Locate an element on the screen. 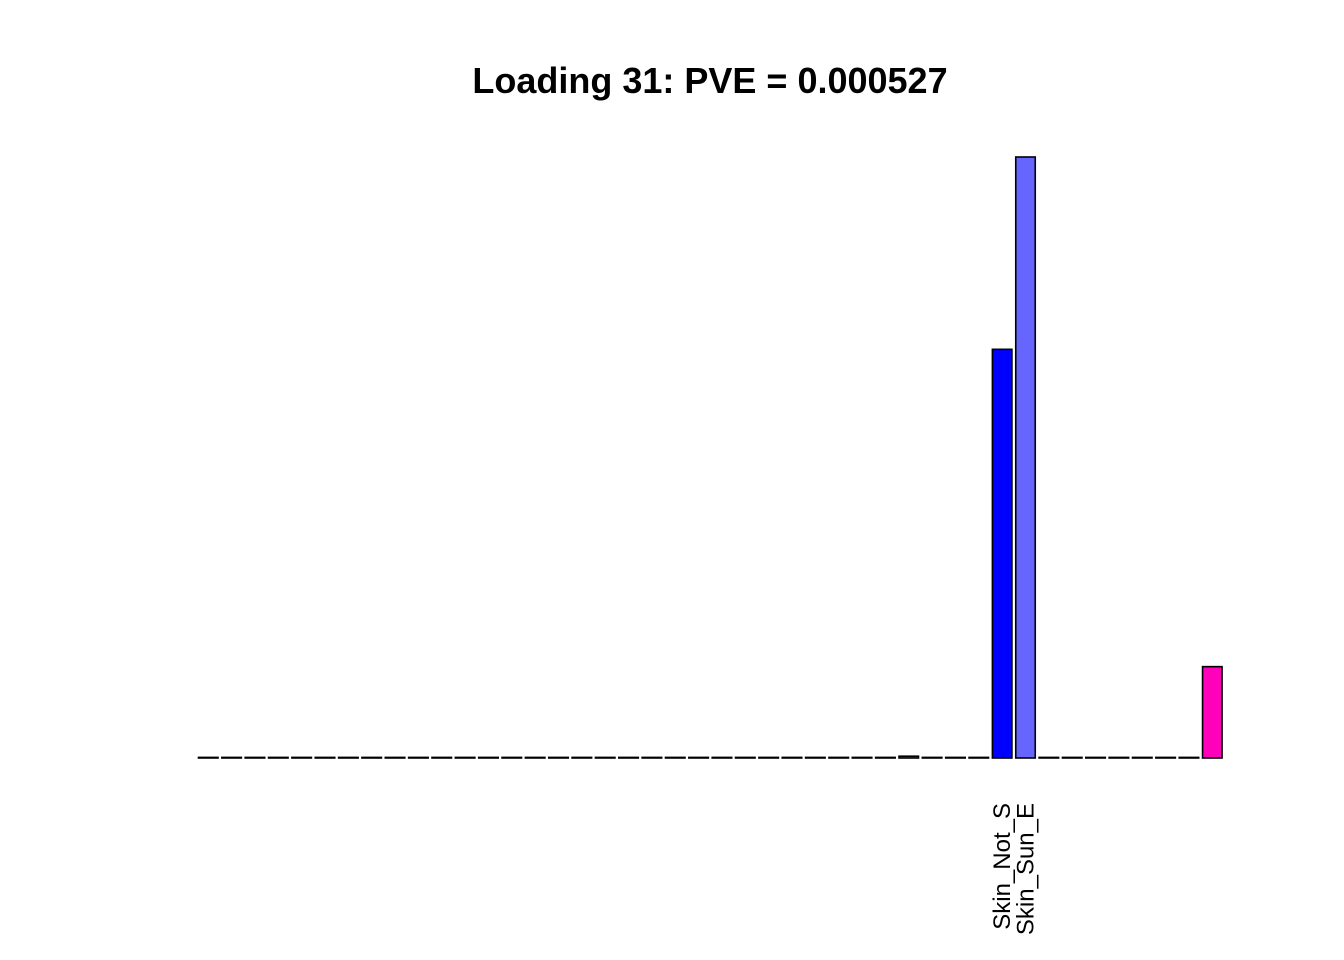 This screenshot has height=960, width=1344. x-tick-label: Skin_Sun_E is located at coordinates (1026, 869).